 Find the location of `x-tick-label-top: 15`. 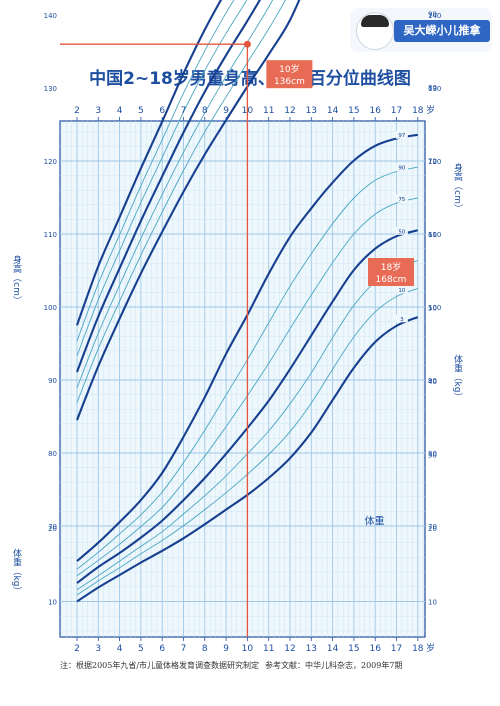

x-tick-label-top: 15 is located at coordinates (353, 111).